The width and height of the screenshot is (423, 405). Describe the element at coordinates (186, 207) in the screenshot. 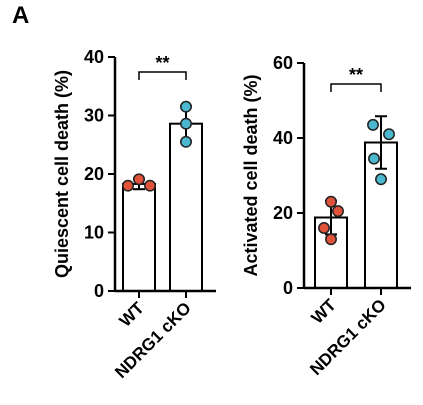

I see `bar-cko` at that location.